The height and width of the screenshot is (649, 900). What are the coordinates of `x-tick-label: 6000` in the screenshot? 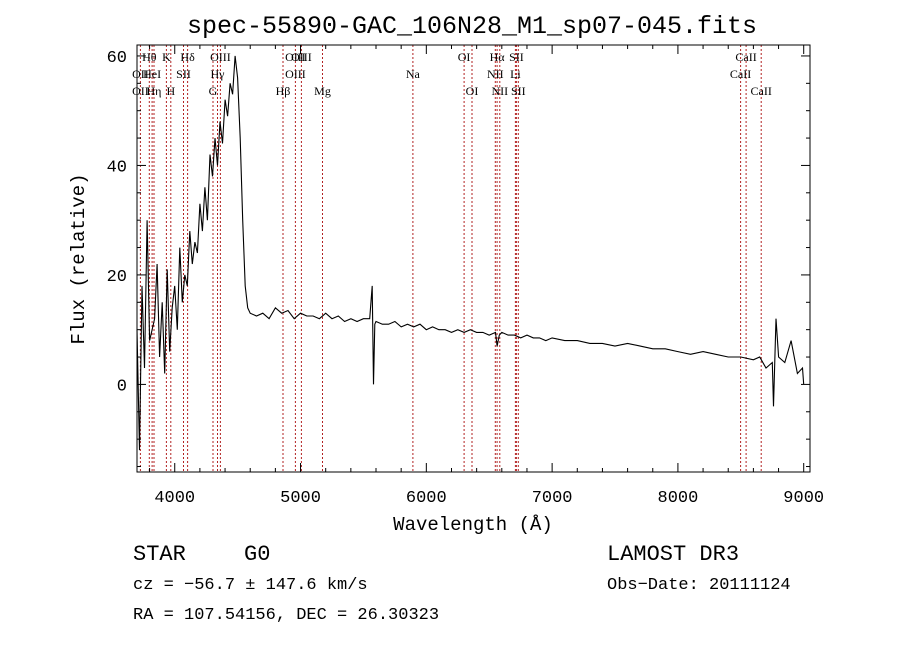 It's located at (426, 498).